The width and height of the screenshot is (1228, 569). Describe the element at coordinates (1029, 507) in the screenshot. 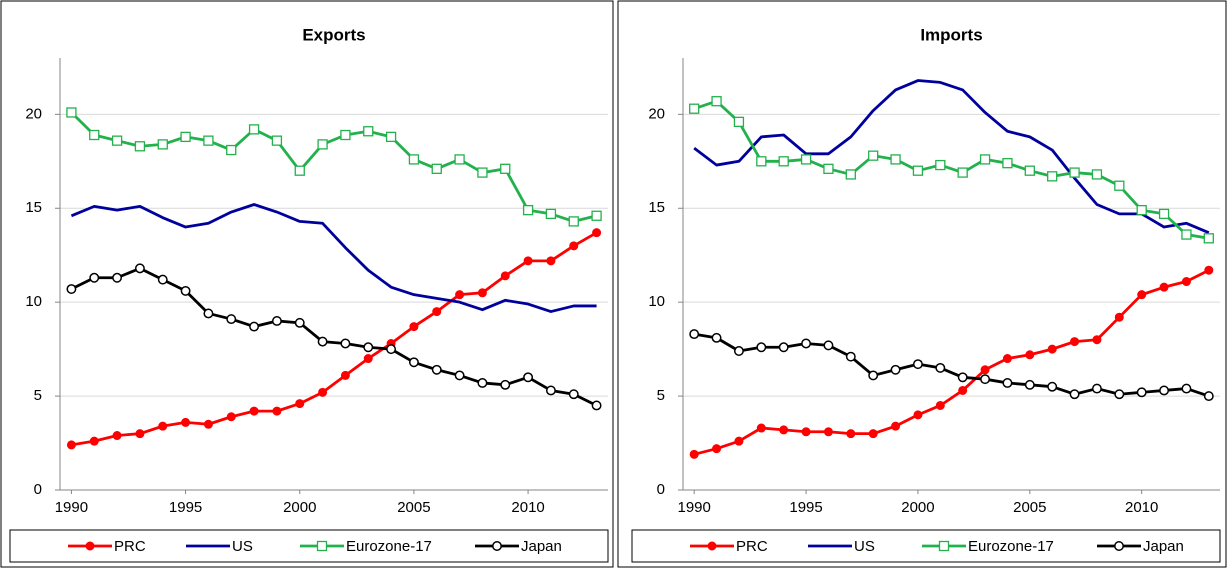

I see `x-tick-label: 2005` at that location.